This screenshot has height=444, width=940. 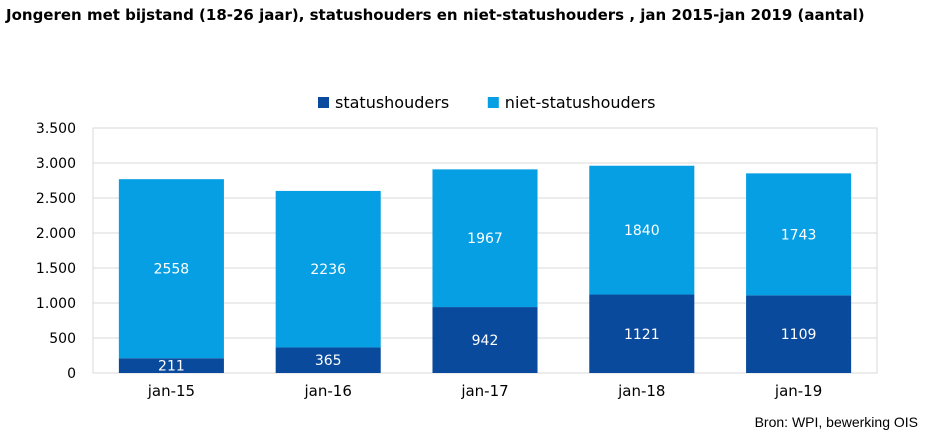 I want to click on data-label-niet-statushouders: 2236, so click(x=328, y=270).